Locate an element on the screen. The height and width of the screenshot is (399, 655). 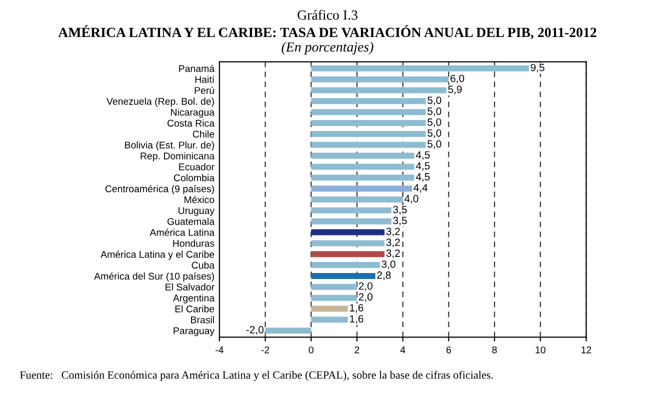
data-label: 5,9 is located at coordinates (455, 90).